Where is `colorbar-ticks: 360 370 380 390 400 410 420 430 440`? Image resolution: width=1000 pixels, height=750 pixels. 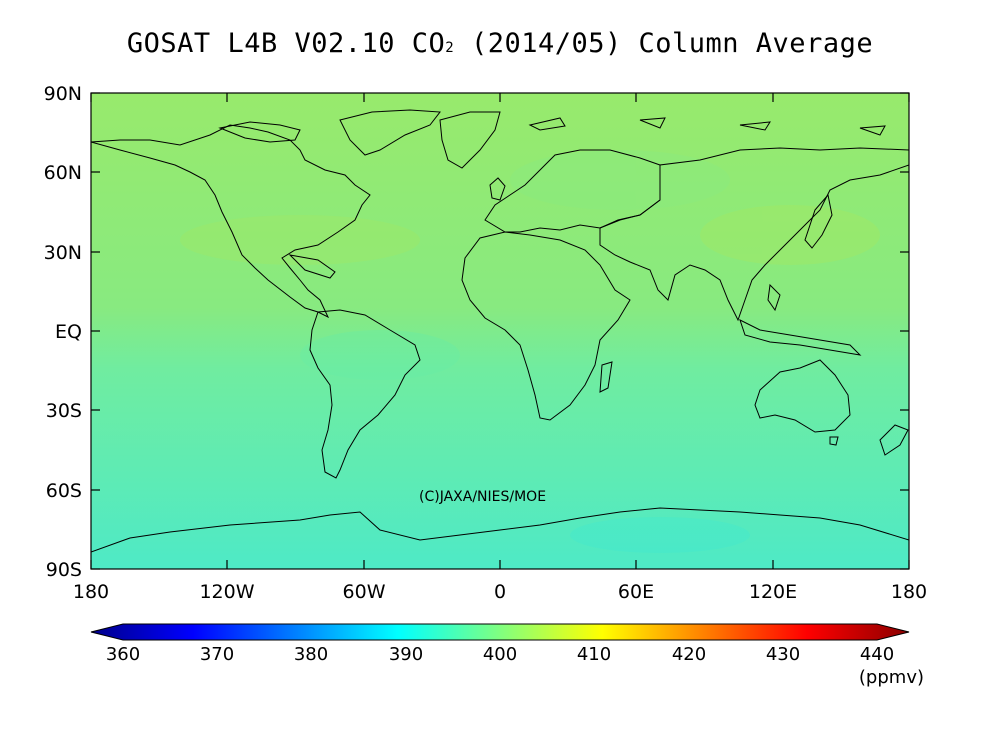 colorbar-ticks: 360 370 380 390 400 410 420 430 440 is located at coordinates (500, 654).